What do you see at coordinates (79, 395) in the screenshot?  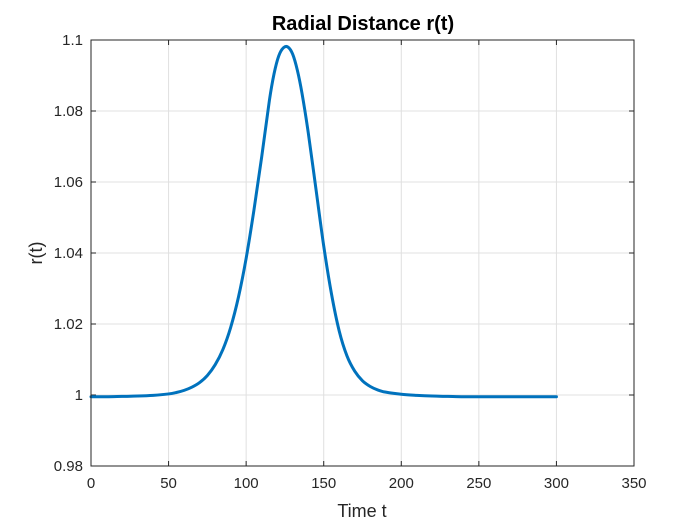 I see `y-tick-label: 1` at bounding box center [79, 395].